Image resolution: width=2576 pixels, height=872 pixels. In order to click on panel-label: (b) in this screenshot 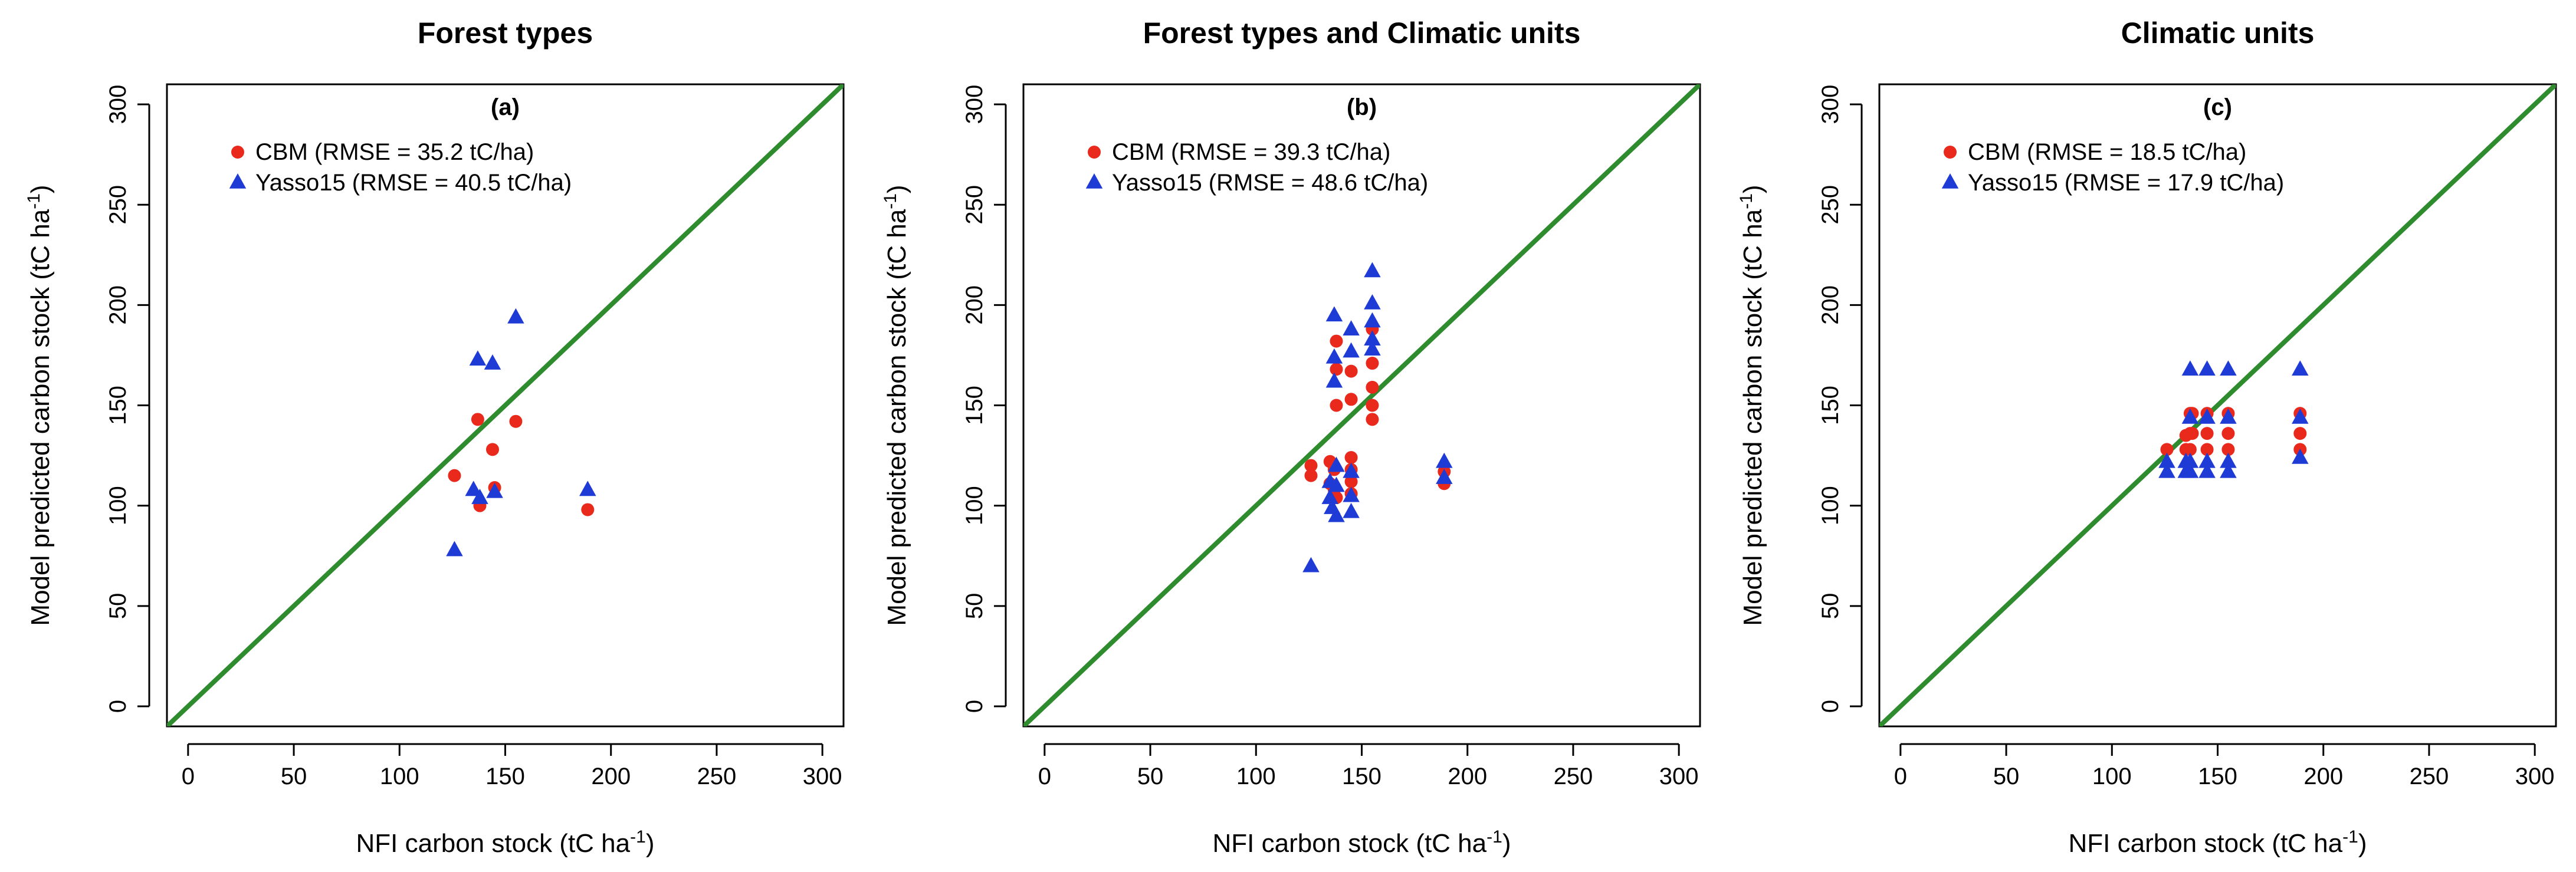, I will do `click(1362, 107)`.